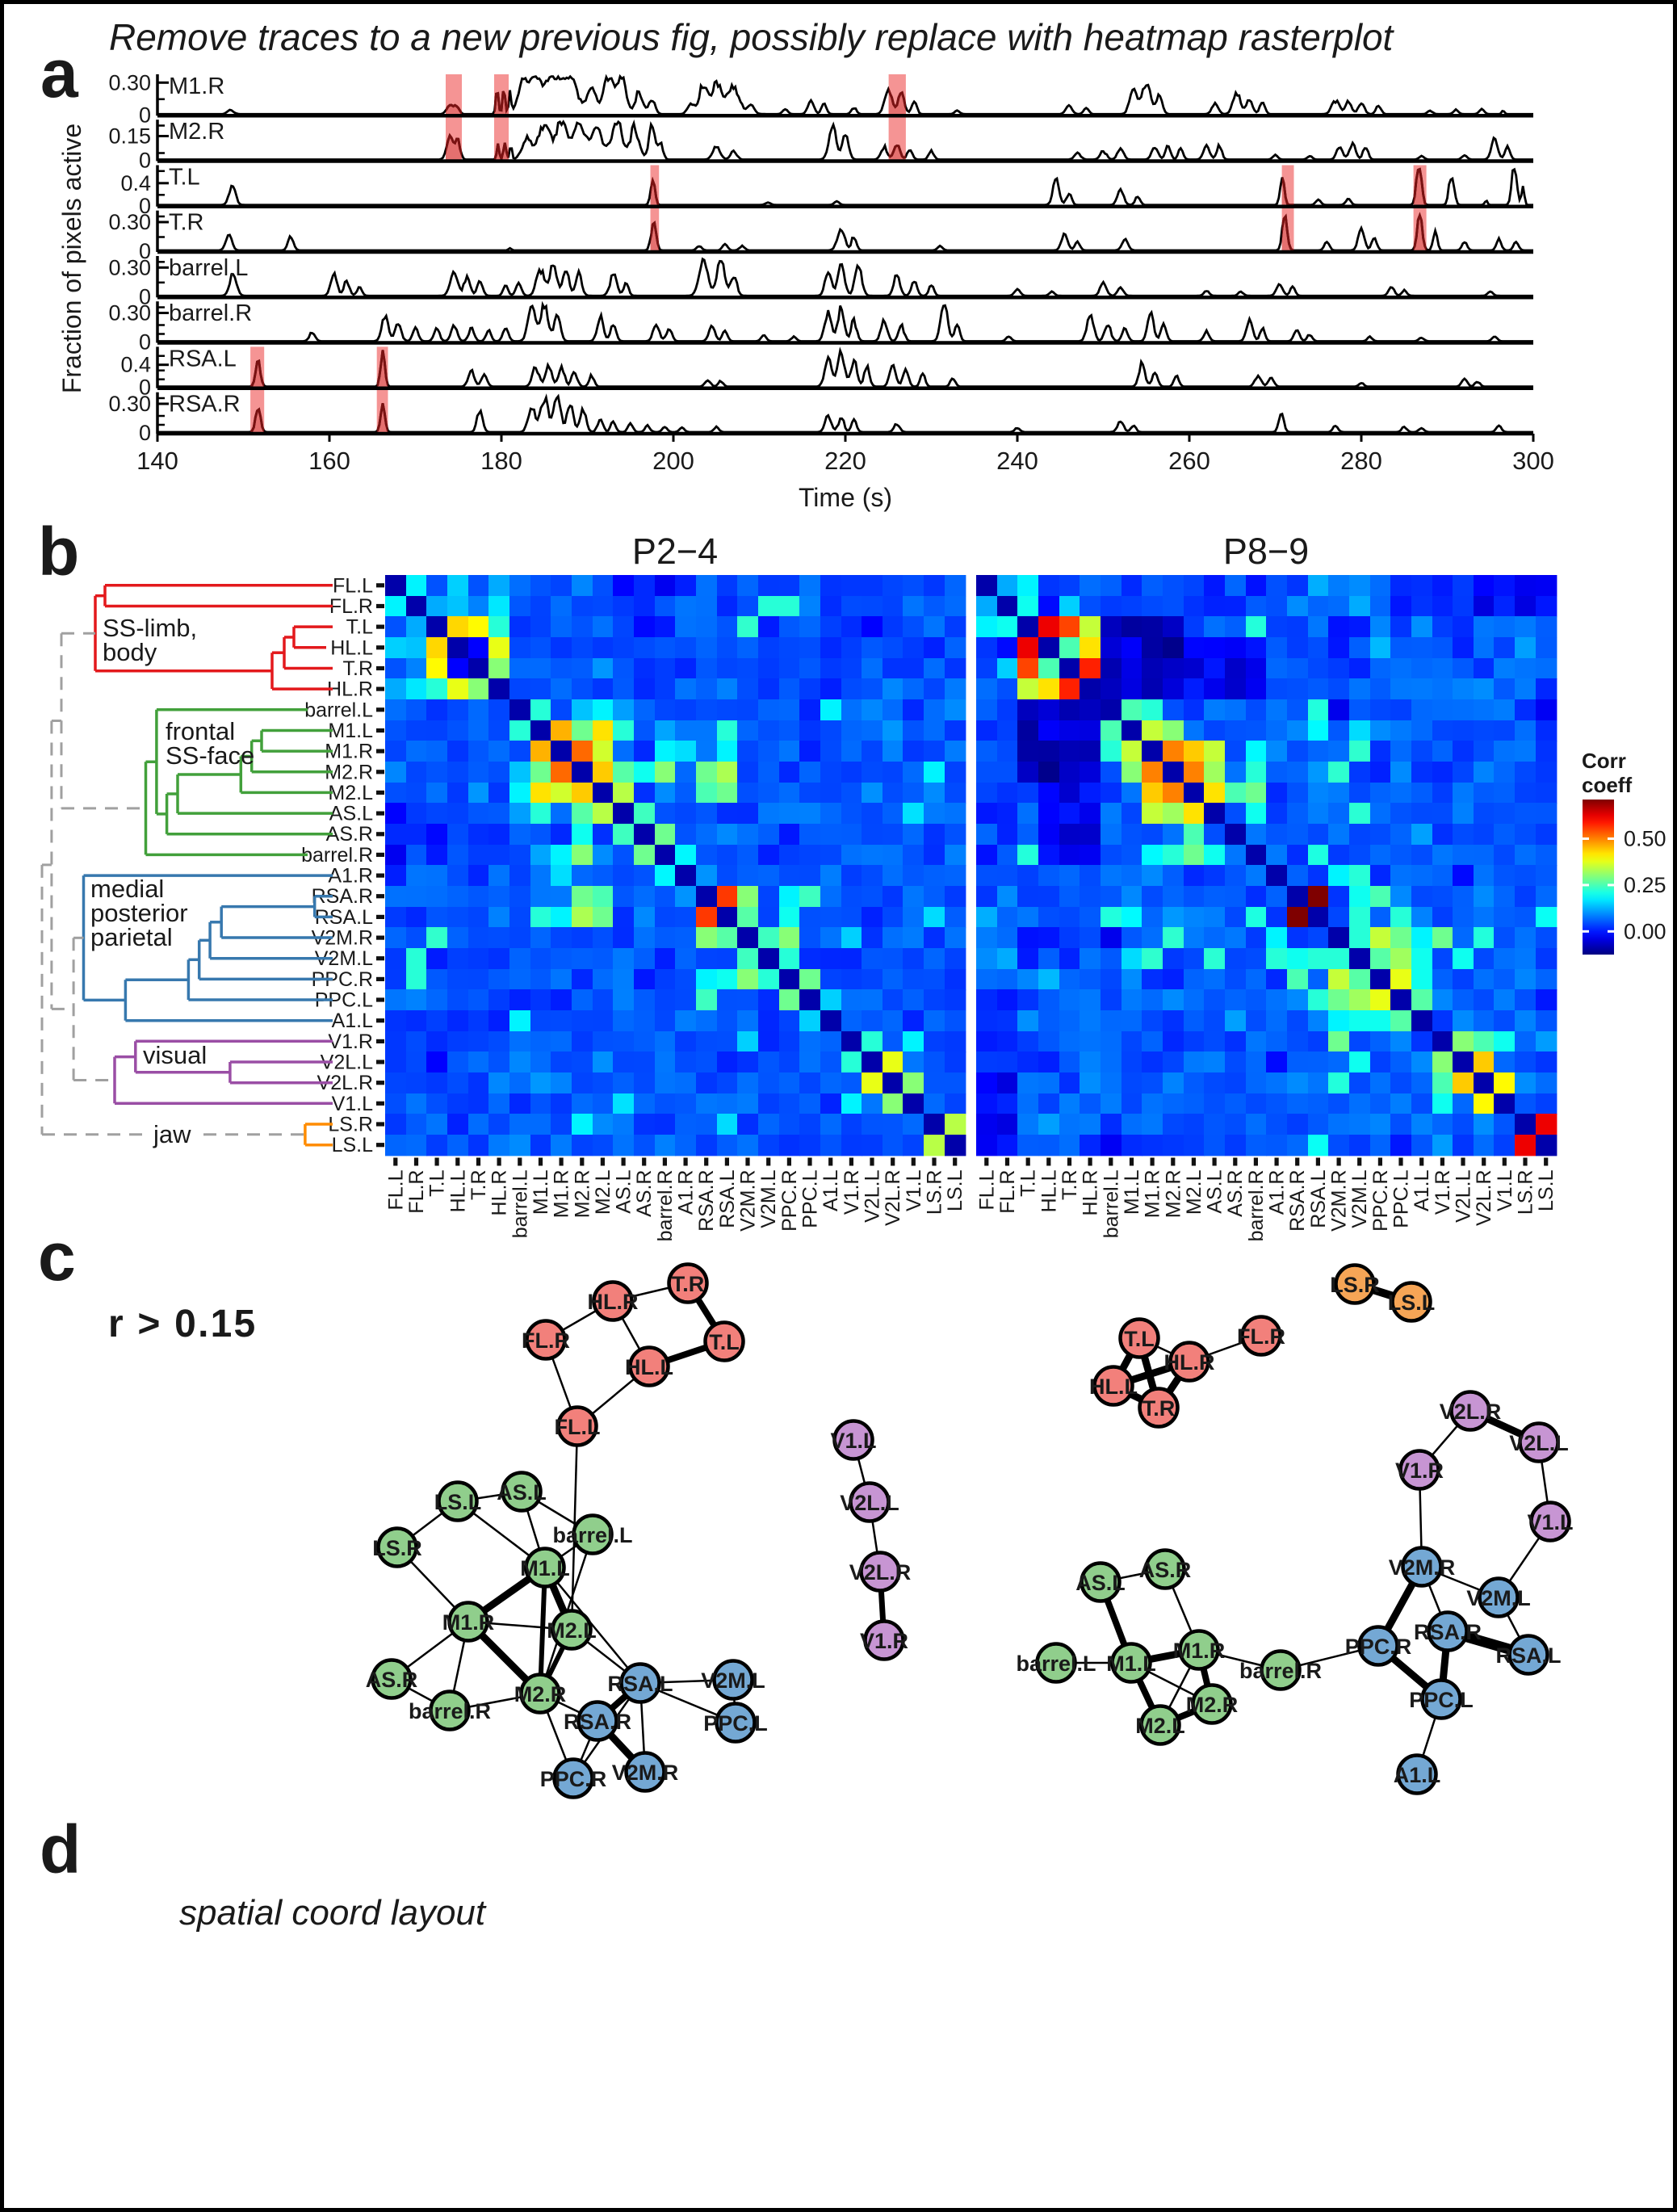 The image size is (1677, 2212). Describe the element at coordinates (1604, 761) in the screenshot. I see `svg-text: Corr` at that location.